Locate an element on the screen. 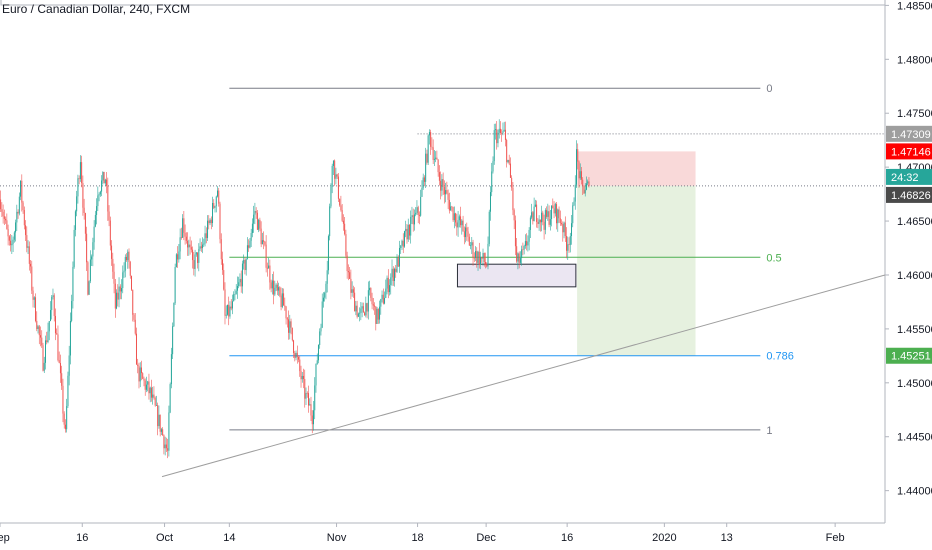 The width and height of the screenshot is (932, 550). price-tag: 1.46826 is located at coordinates (909, 194).